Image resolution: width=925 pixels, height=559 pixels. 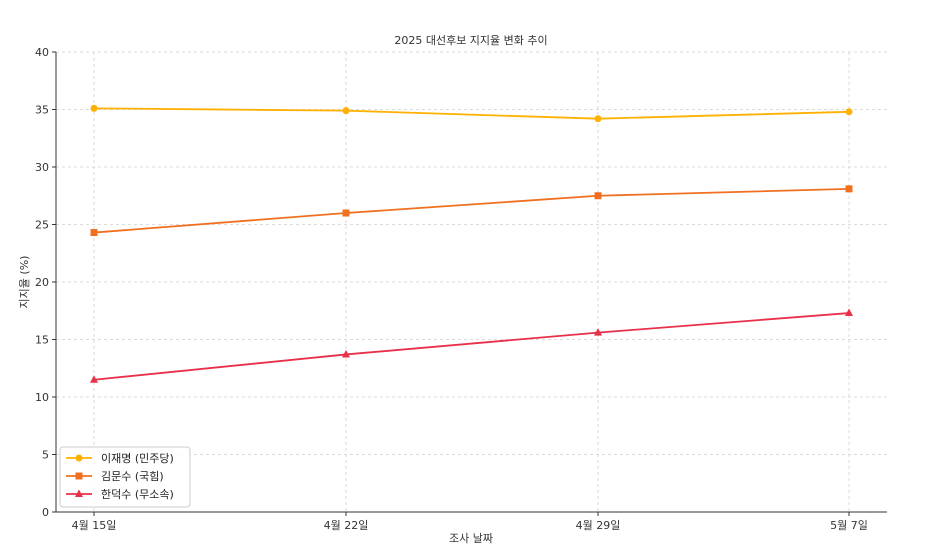 I want to click on legend-item: 한덕수 (무소속), so click(x=120, y=494).